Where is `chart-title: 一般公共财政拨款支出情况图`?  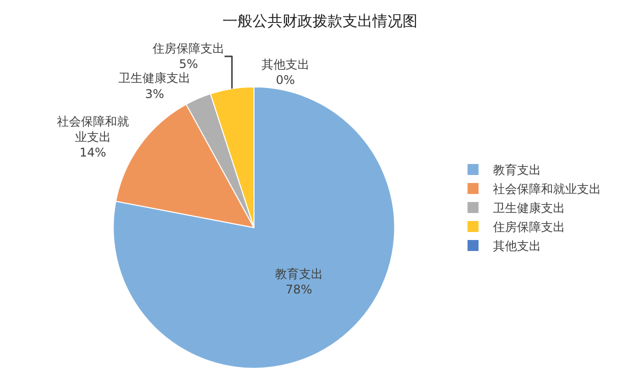
chart-title: 一般公共财政拨款支出情况图 is located at coordinates (320, 21).